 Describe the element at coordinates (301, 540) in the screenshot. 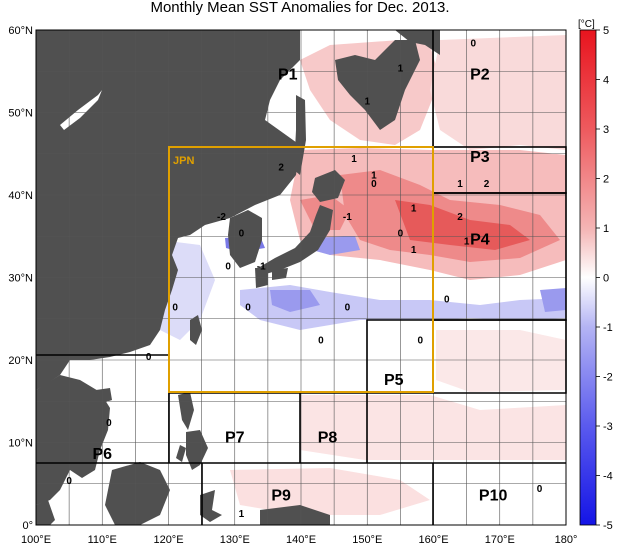

I see `lon-tick-label: 140°E` at that location.